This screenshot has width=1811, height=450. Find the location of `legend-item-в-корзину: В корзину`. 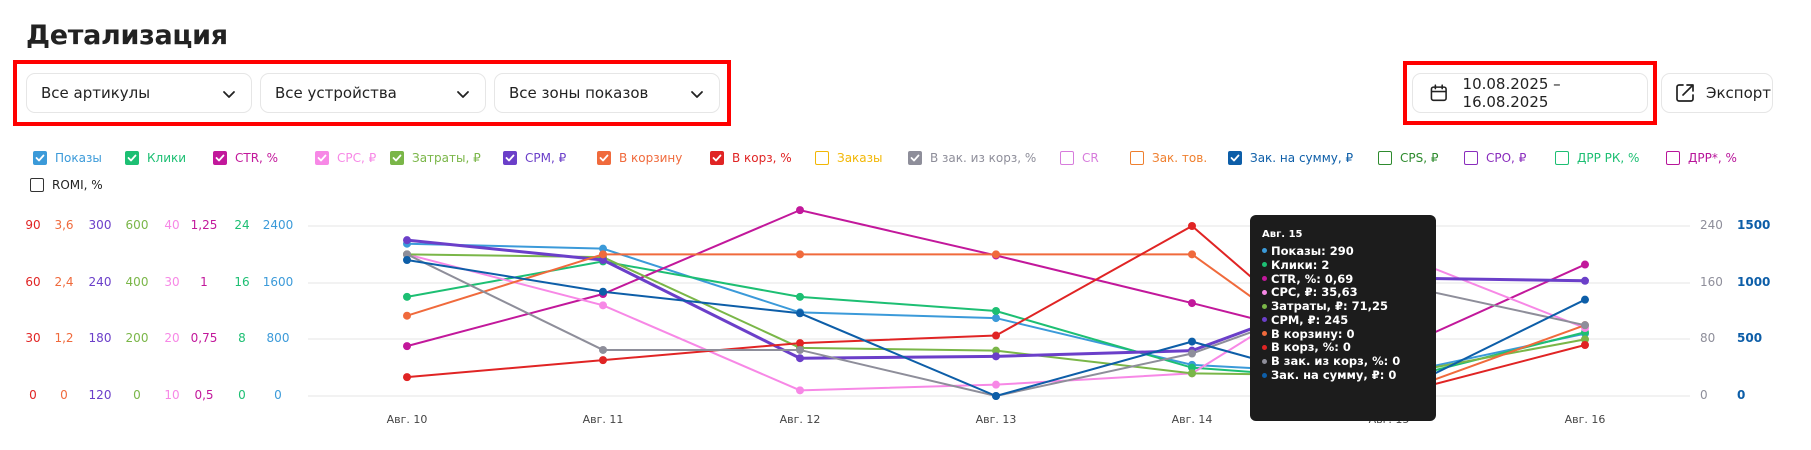

legend-item-в-корзину: В корзину is located at coordinates (639, 158).